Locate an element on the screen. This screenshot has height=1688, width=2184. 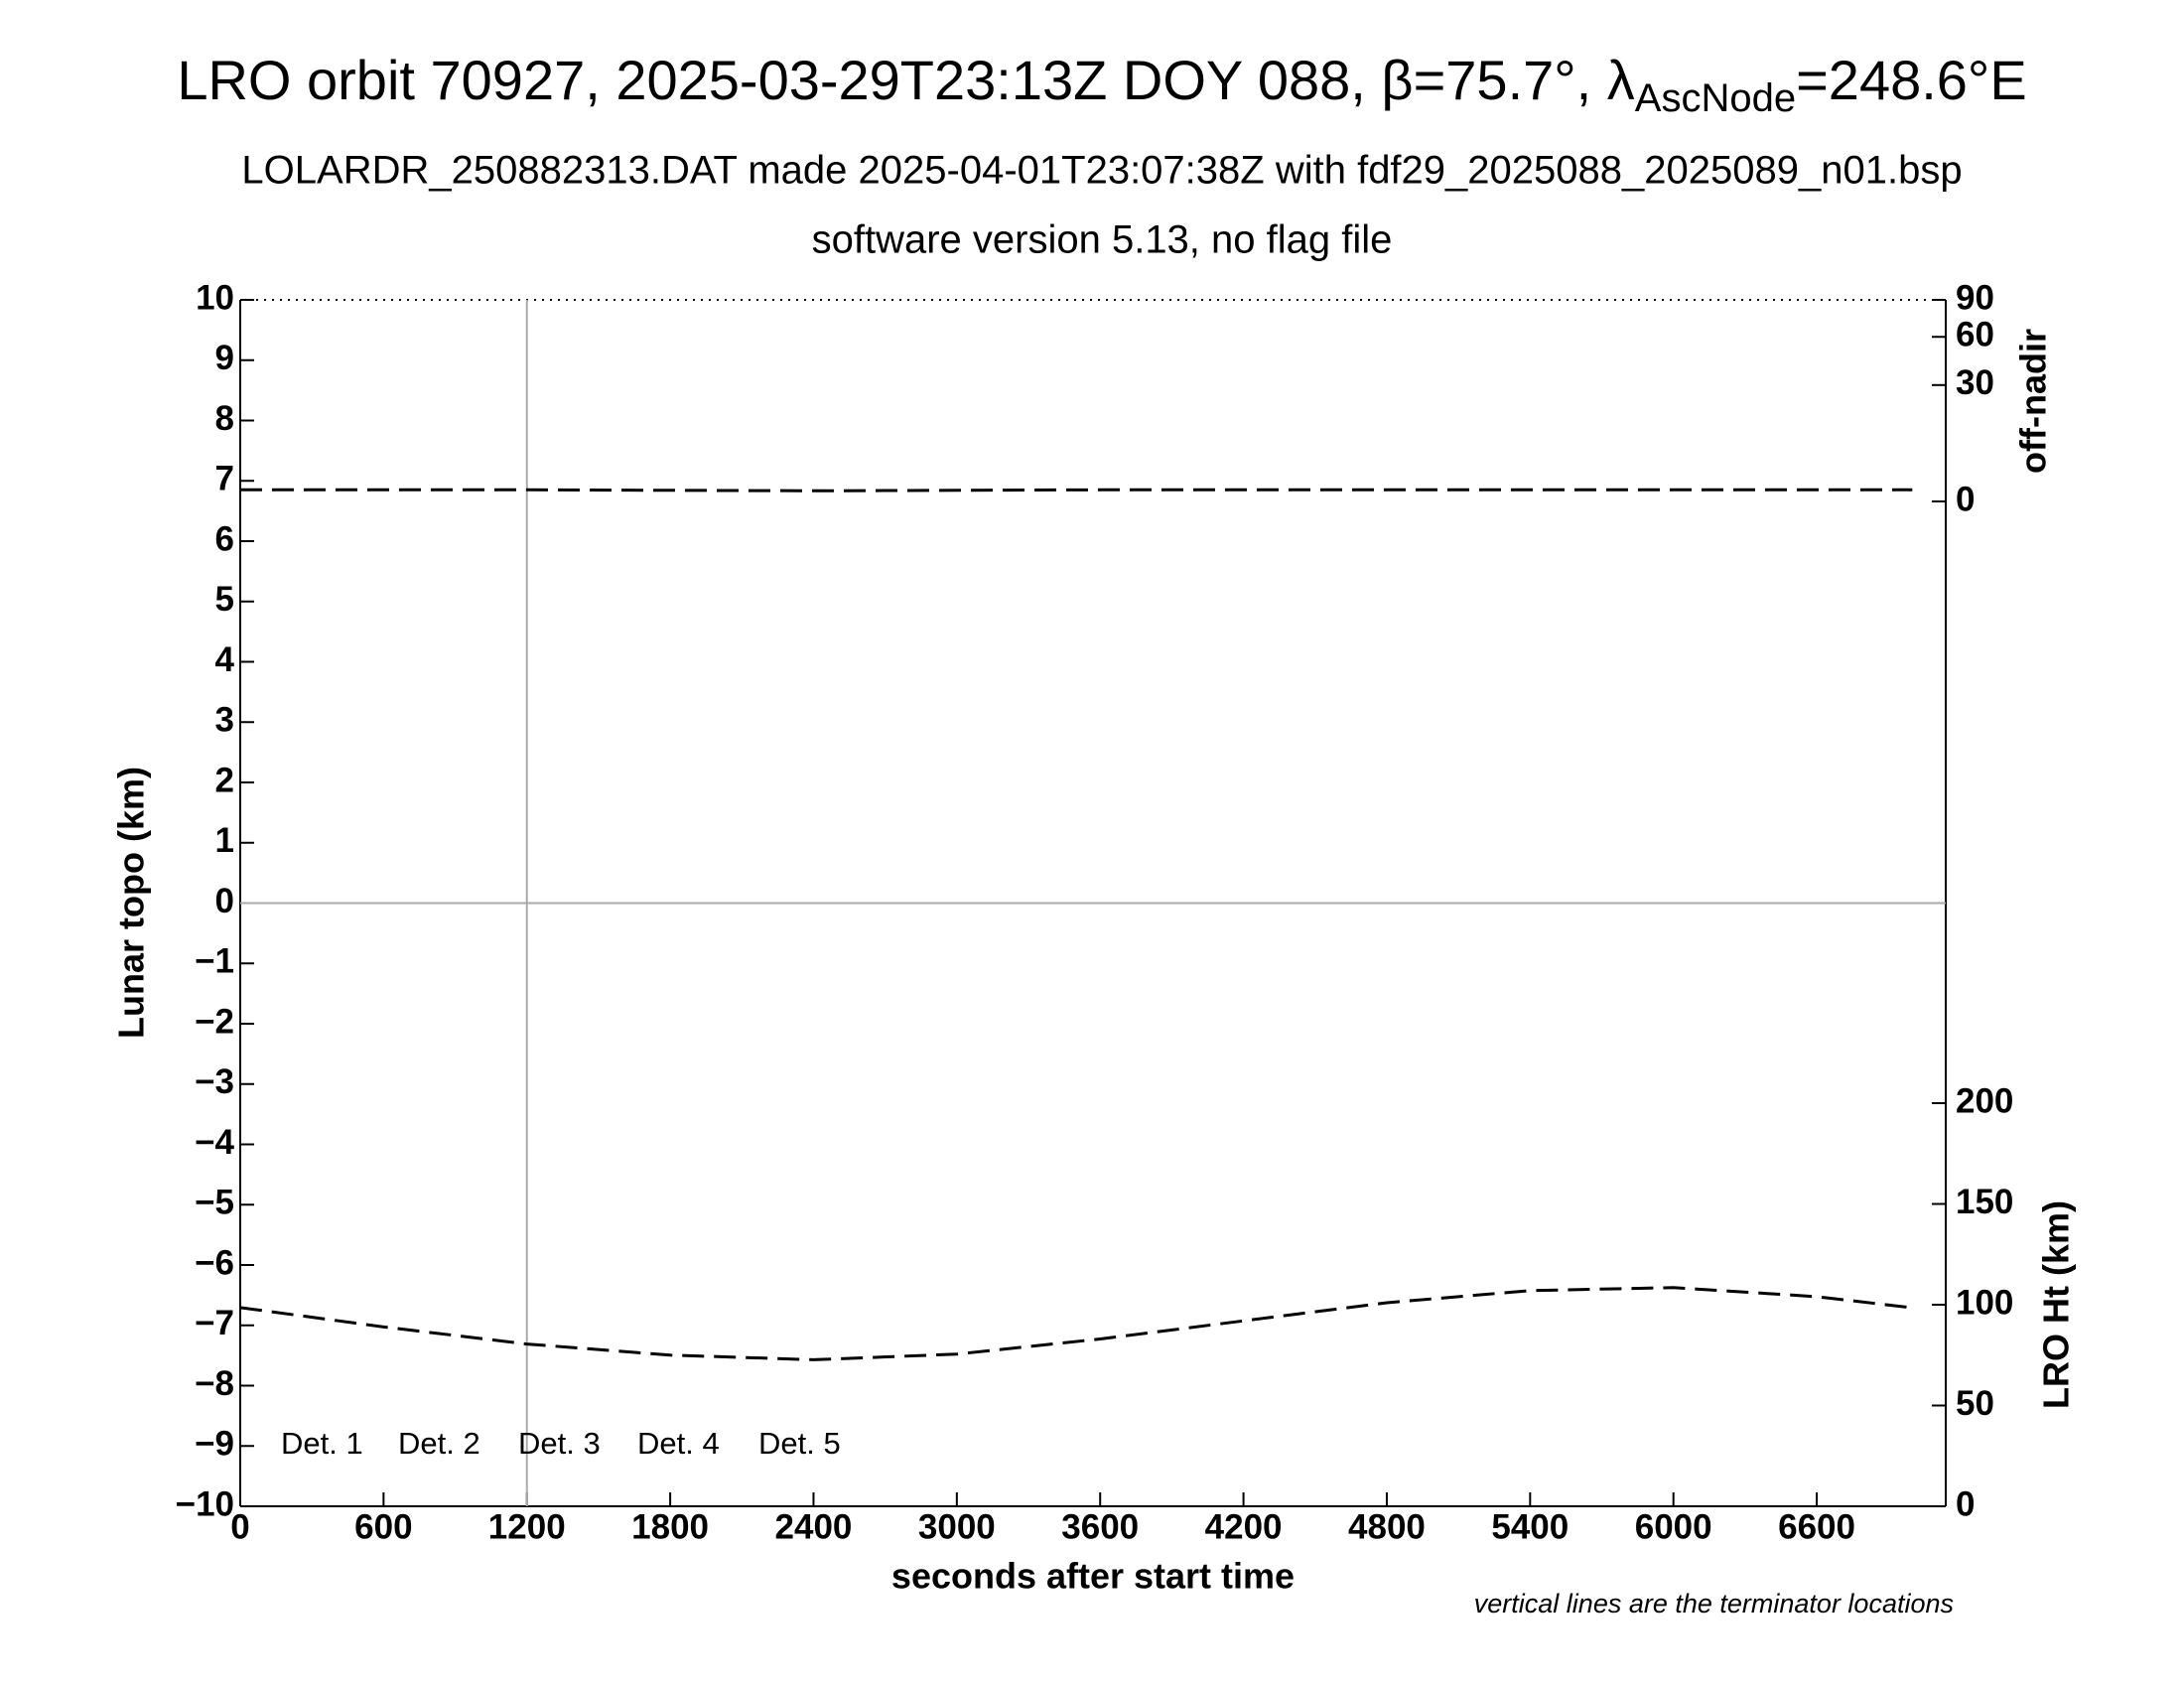
y-tick-label: −5 is located at coordinates (214, 1203).